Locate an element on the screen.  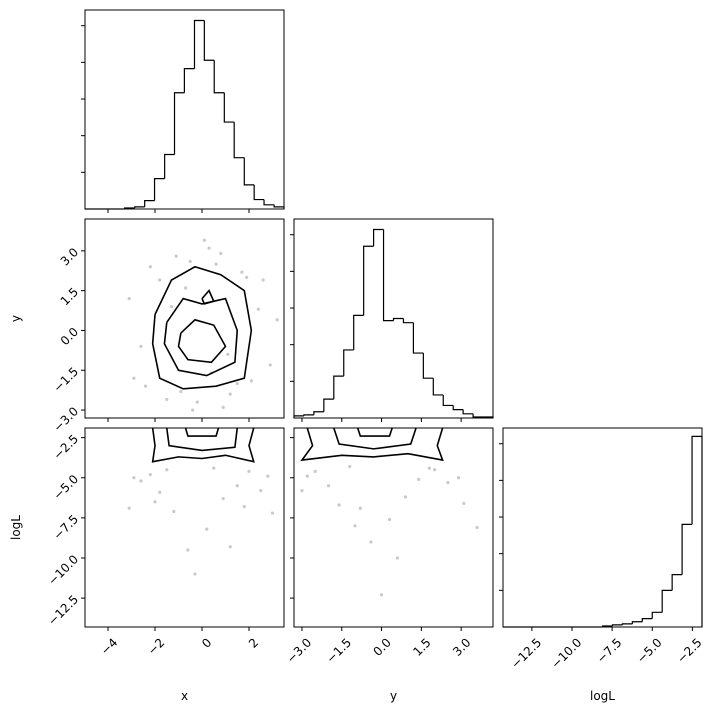
y-tick-label: 0.0 is located at coordinates (69, 336).